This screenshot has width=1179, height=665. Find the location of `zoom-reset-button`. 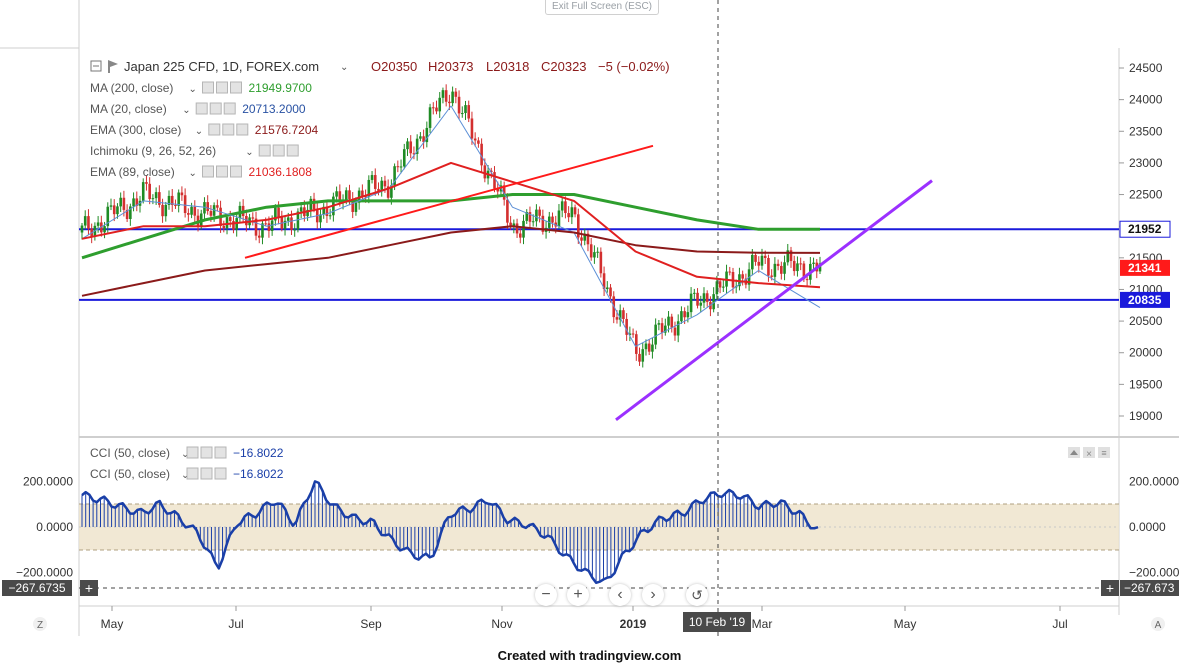

zoom-reset-button is located at coordinates (40, 624).